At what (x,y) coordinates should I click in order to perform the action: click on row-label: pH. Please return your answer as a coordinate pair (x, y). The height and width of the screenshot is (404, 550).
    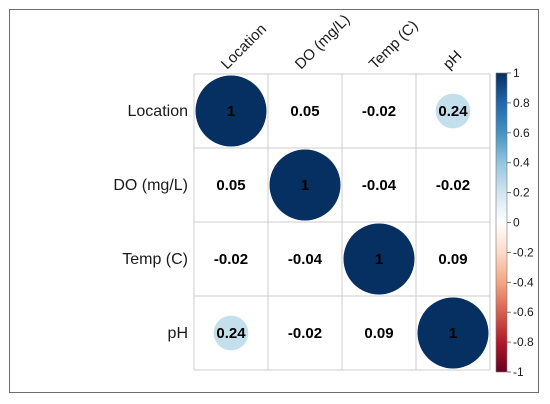
    Looking at the image, I should click on (178, 333).